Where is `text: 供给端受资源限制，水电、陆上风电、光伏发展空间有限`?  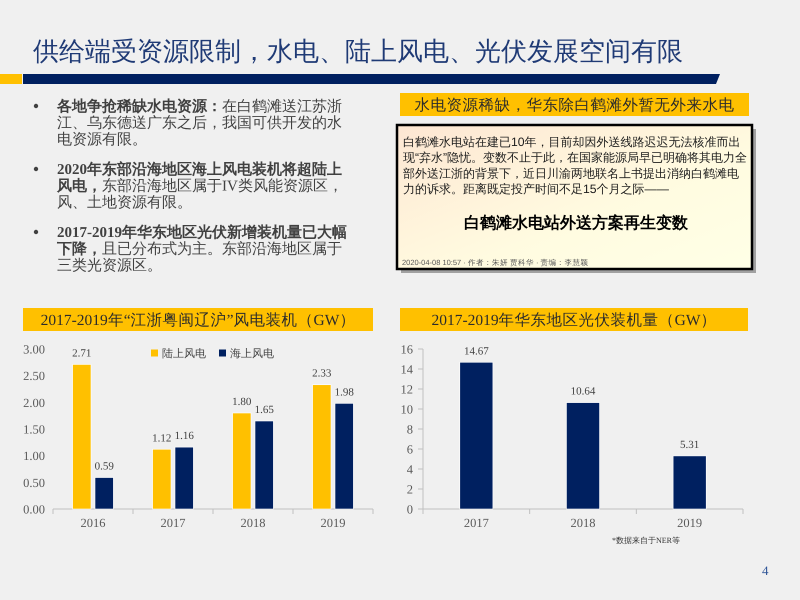
text: 供给端受资源限制，水电、陆上风电、光伏发展空间有限 is located at coordinates (358, 51).